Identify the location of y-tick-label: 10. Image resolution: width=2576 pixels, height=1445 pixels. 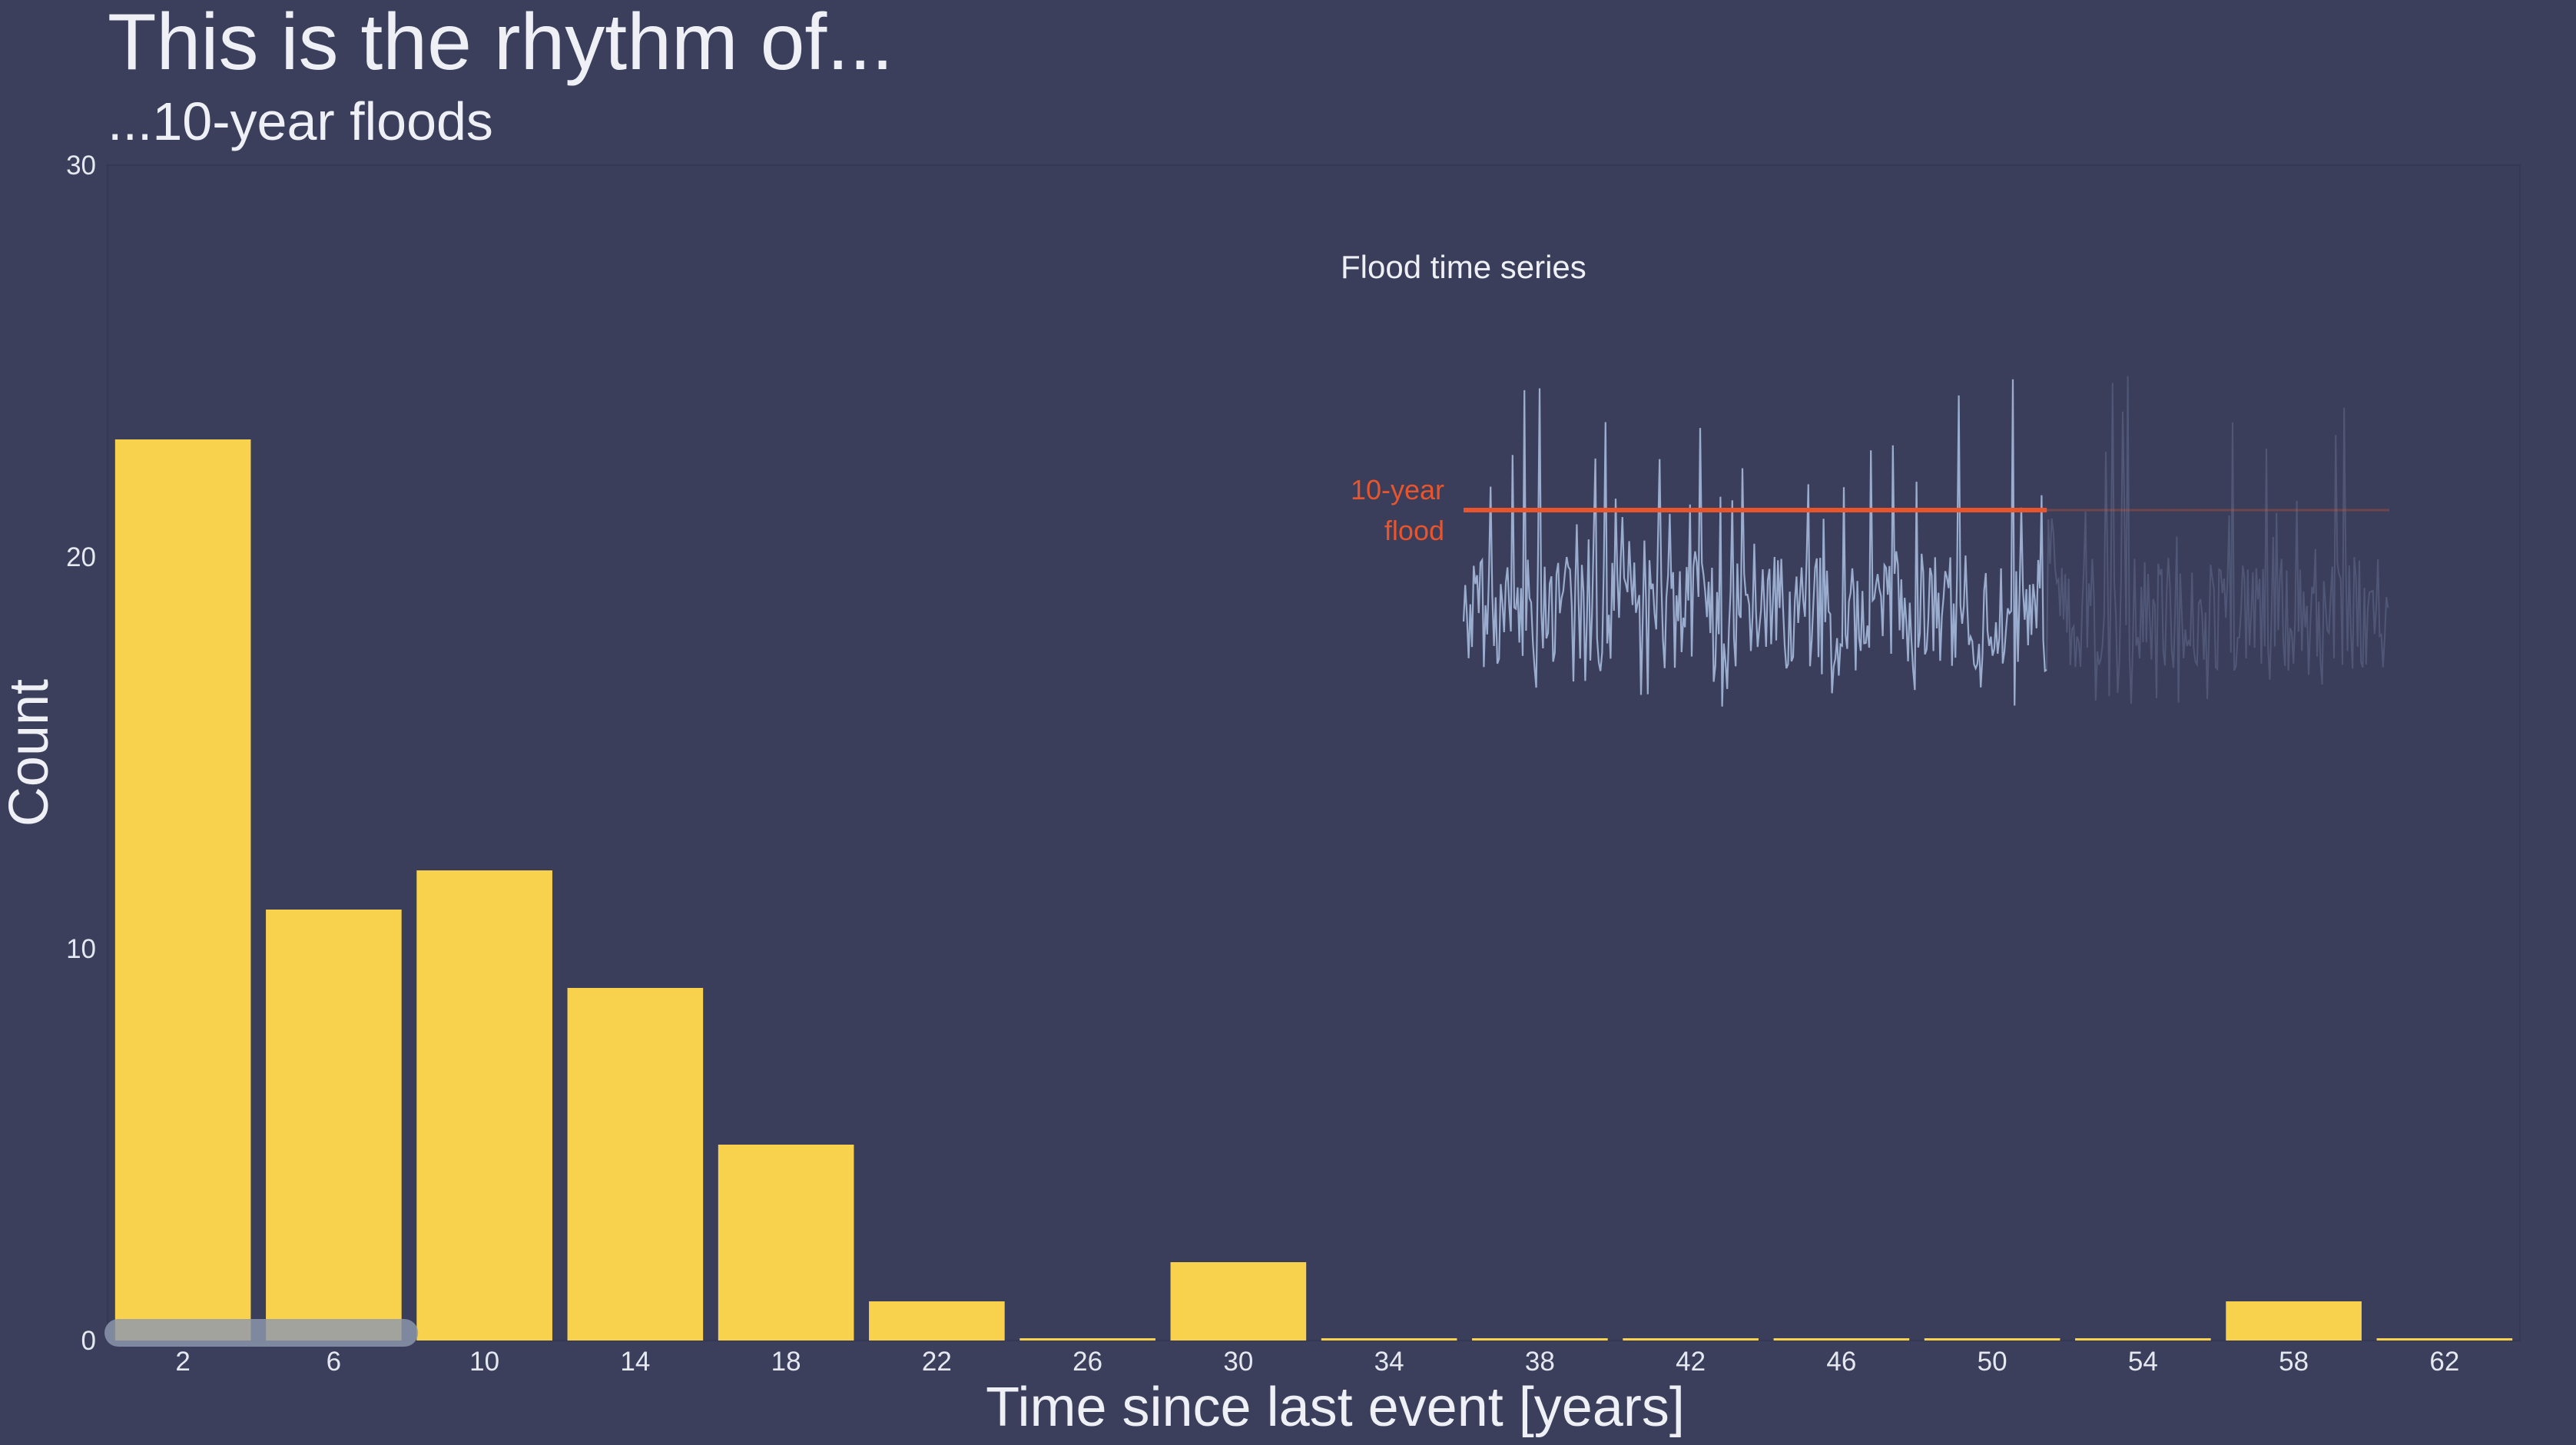
(81, 949).